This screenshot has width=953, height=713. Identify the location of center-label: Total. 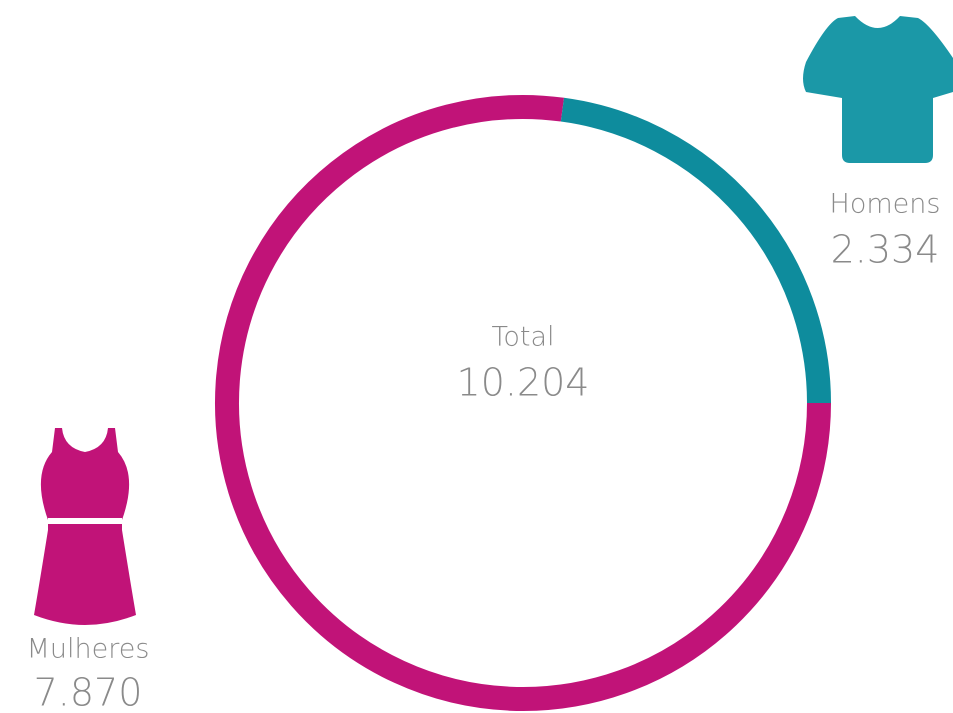
(522, 337).